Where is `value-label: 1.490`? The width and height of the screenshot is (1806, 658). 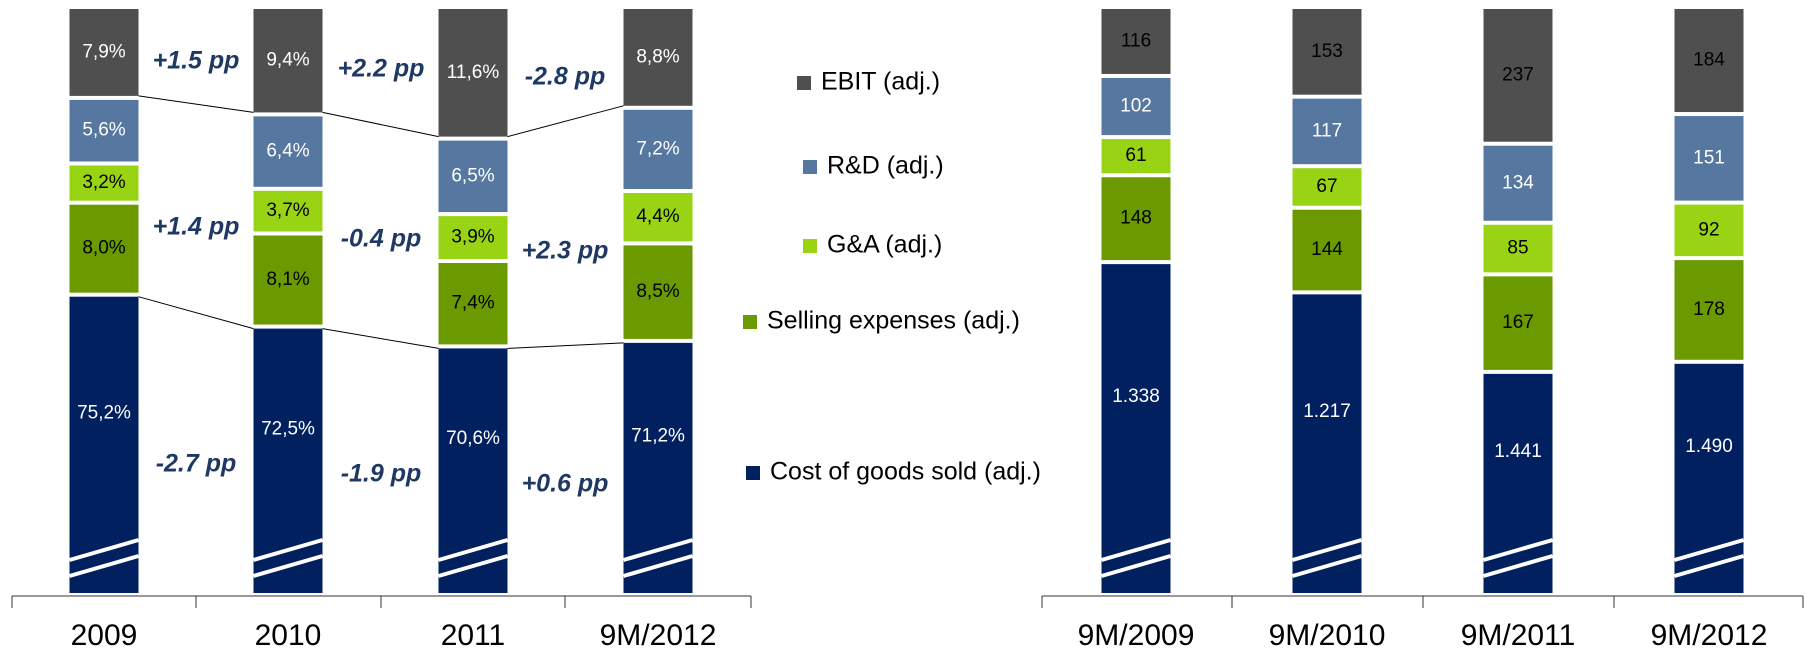 value-label: 1.490 is located at coordinates (1709, 446).